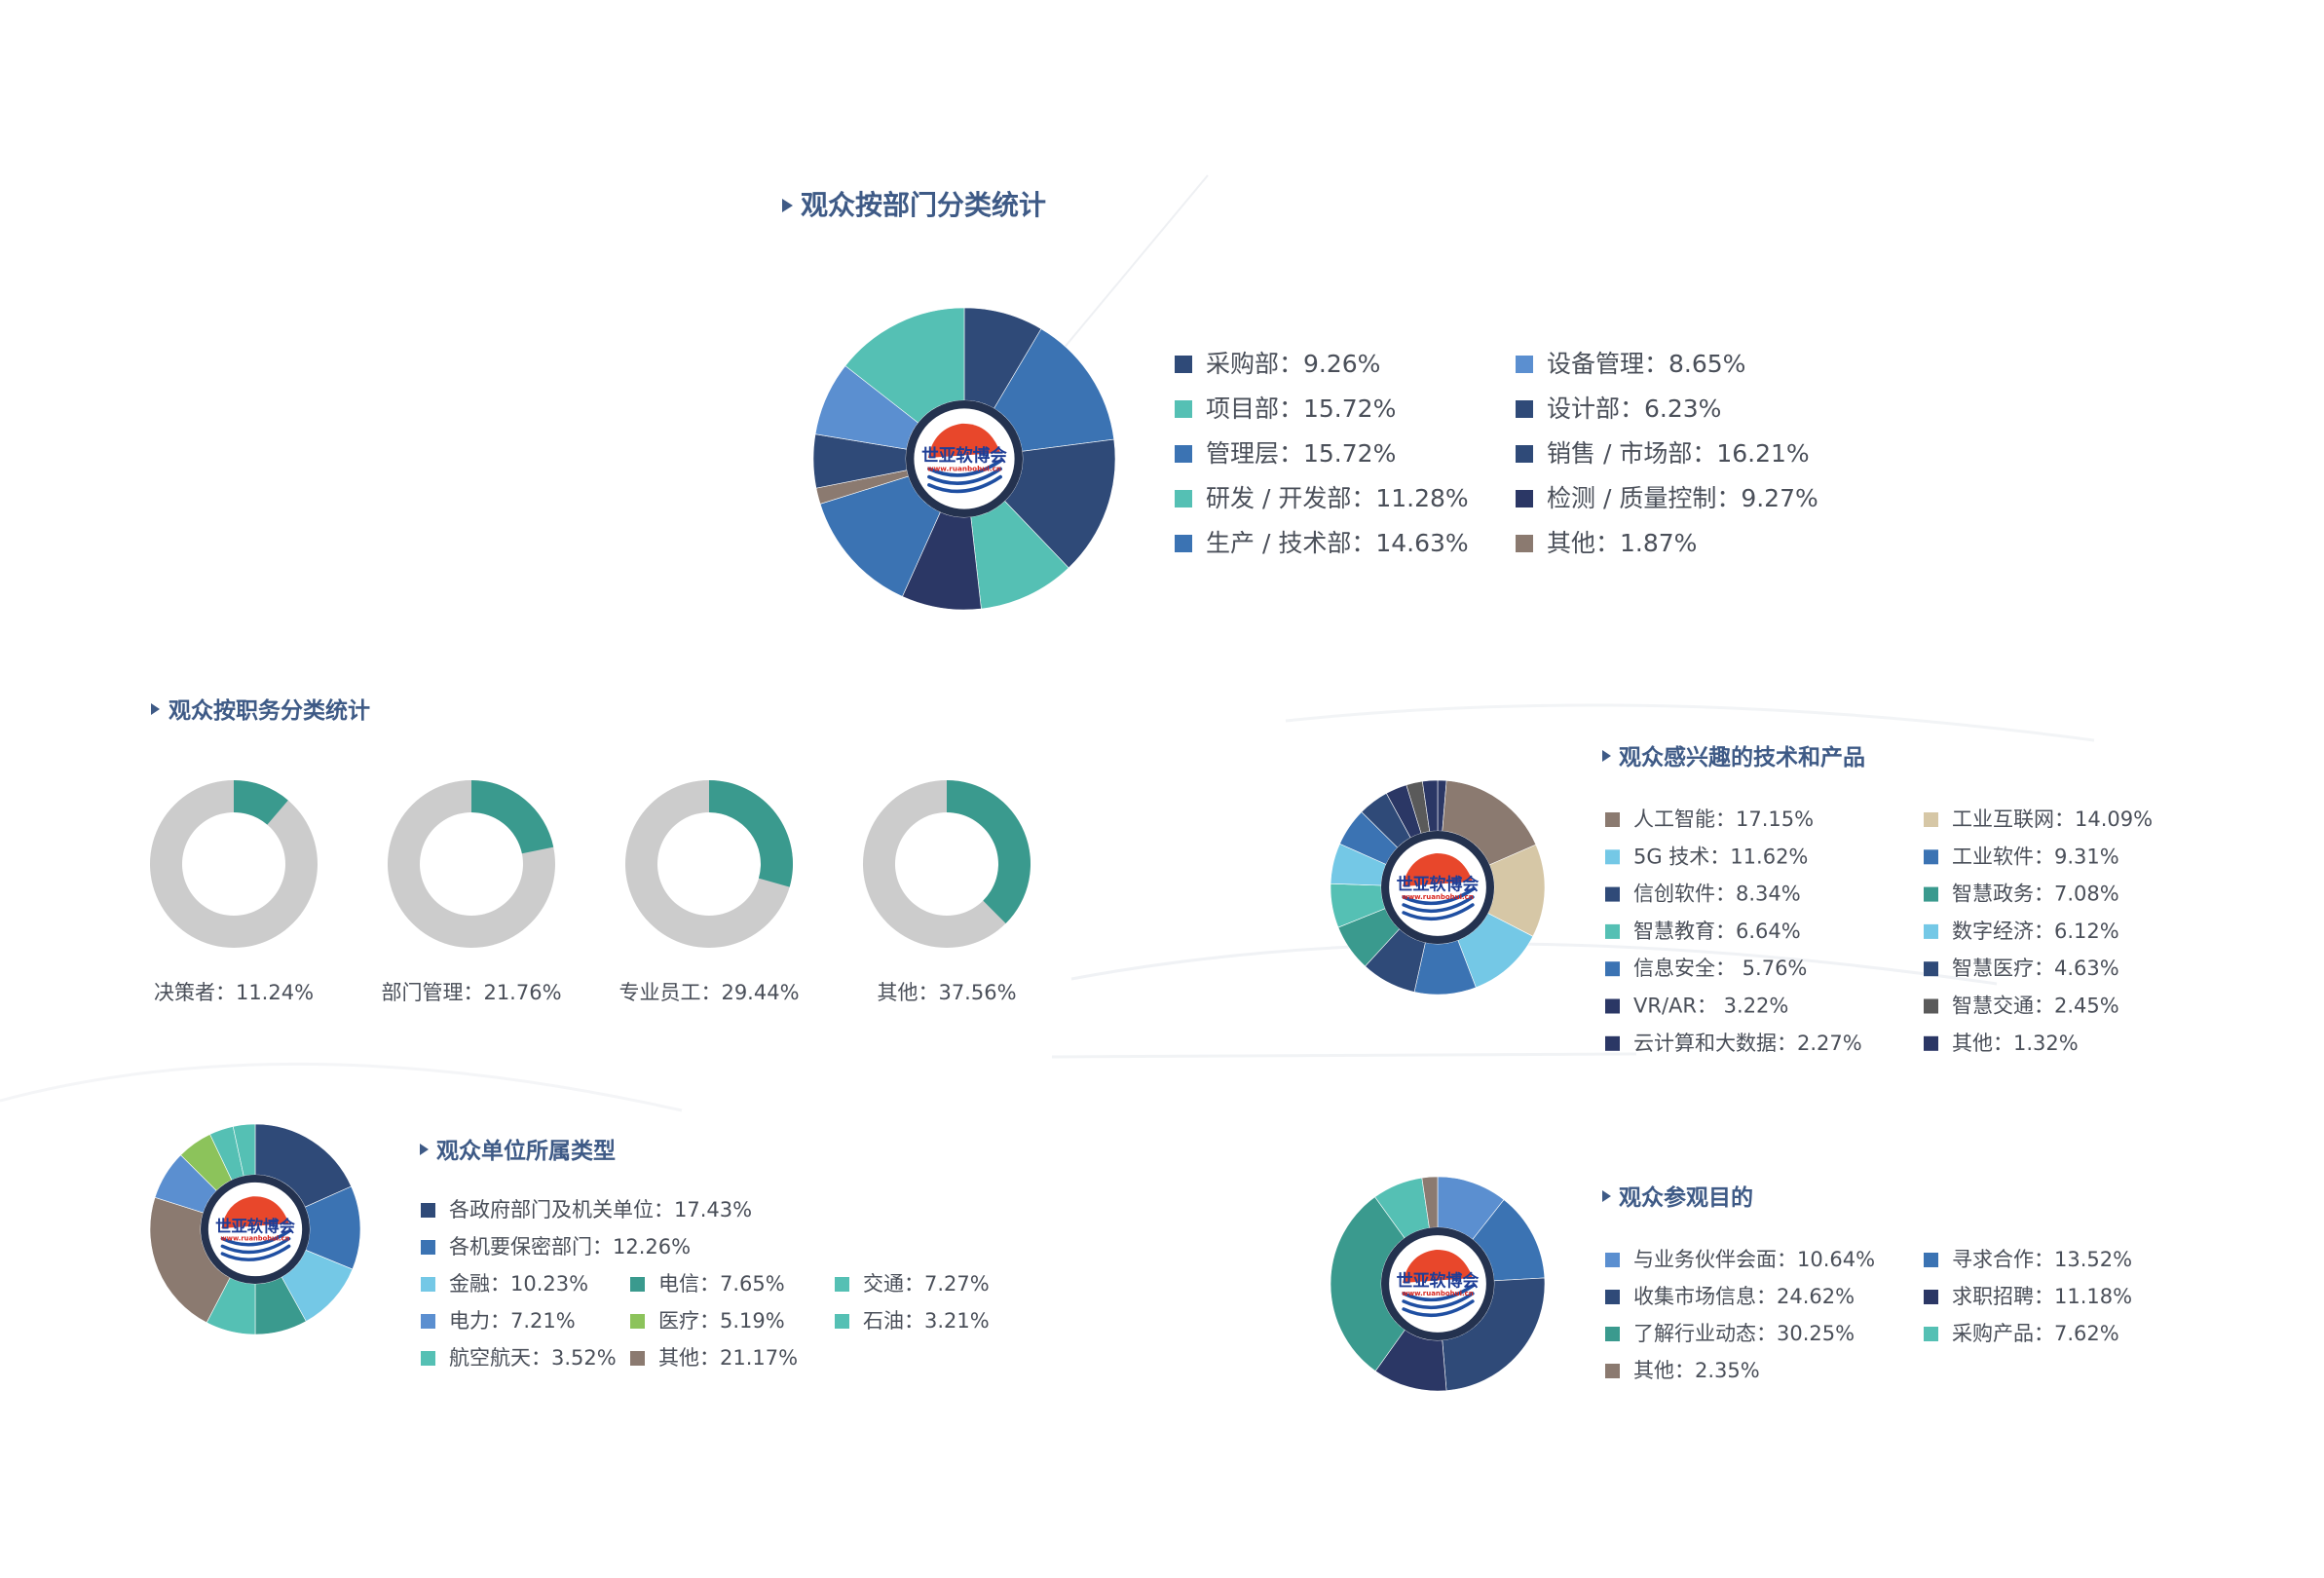 This screenshot has width=2324, height=1578. I want to click on legend-label: 数字经济：6.12%, so click(2035, 931).